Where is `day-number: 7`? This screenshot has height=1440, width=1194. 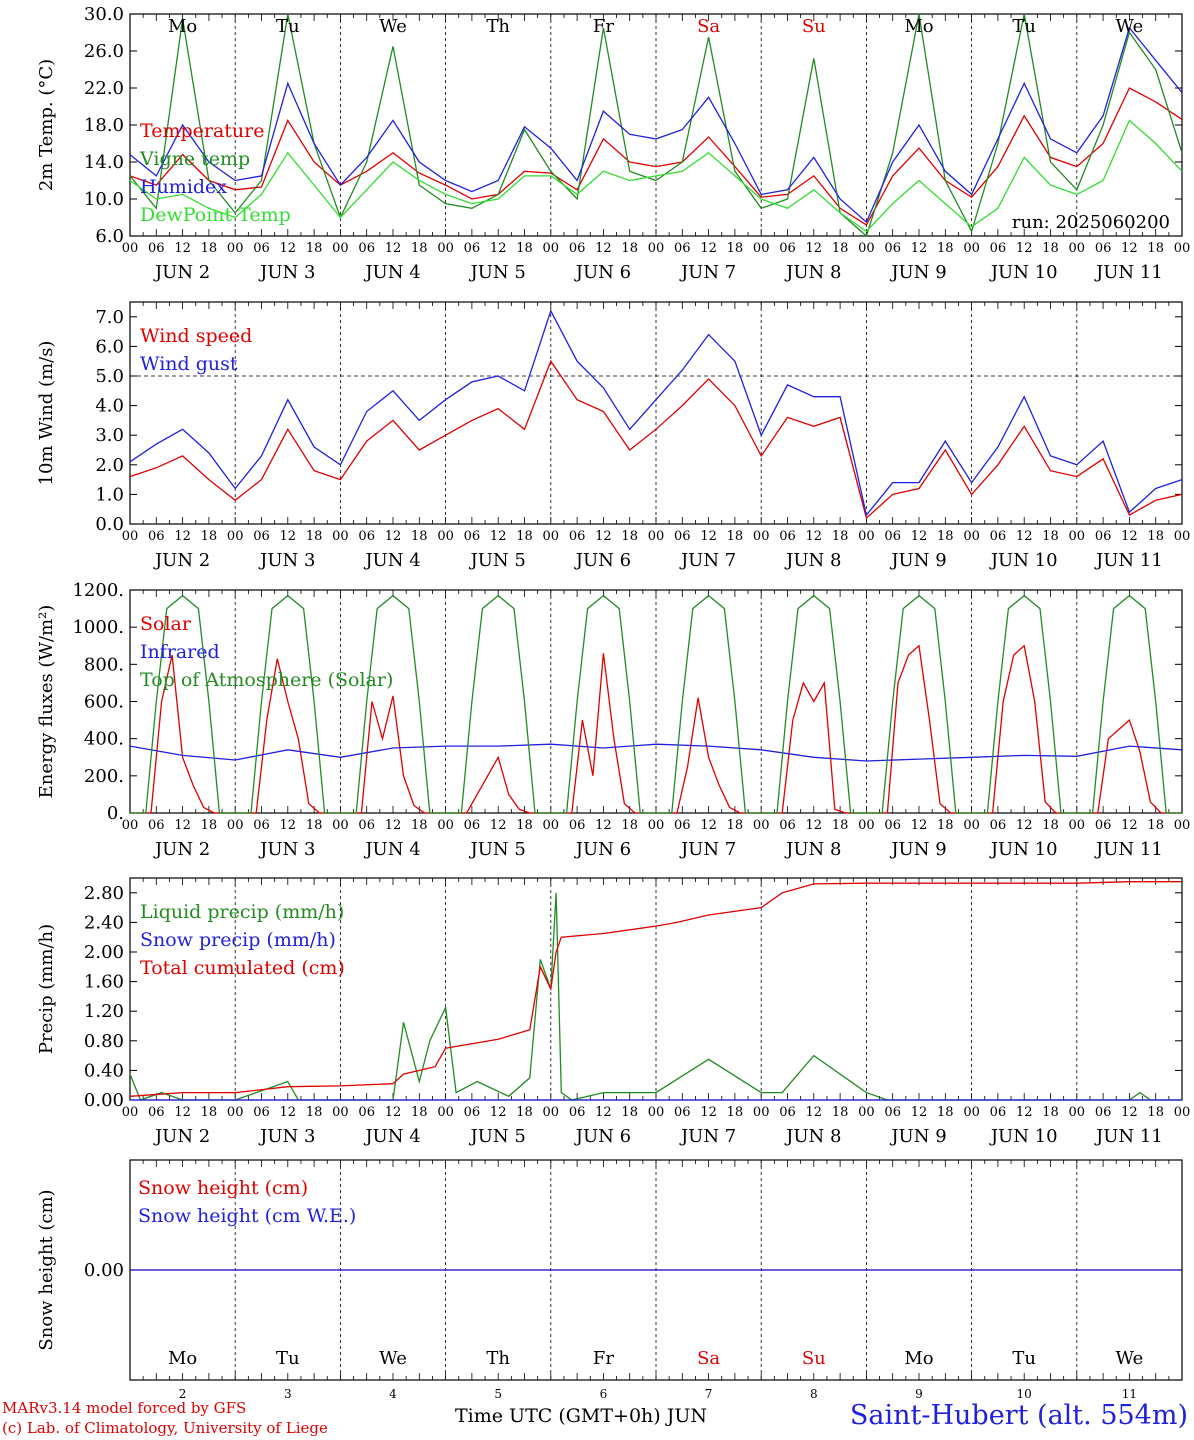 day-number: 7 is located at coordinates (709, 1394).